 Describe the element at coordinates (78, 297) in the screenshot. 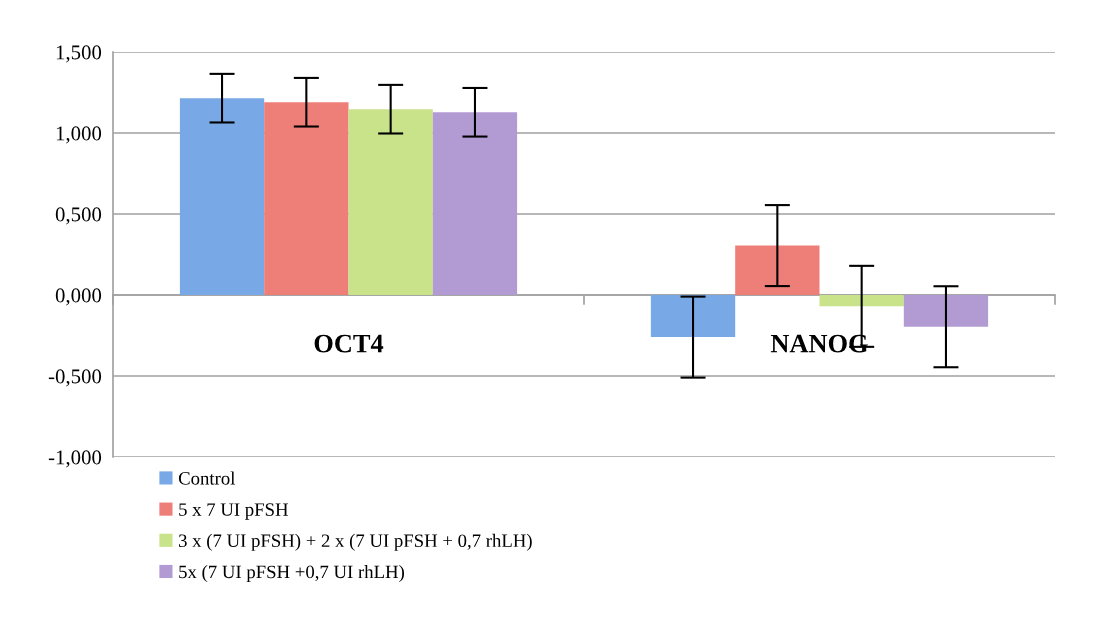

I see `y-tick-label: 0,000` at that location.